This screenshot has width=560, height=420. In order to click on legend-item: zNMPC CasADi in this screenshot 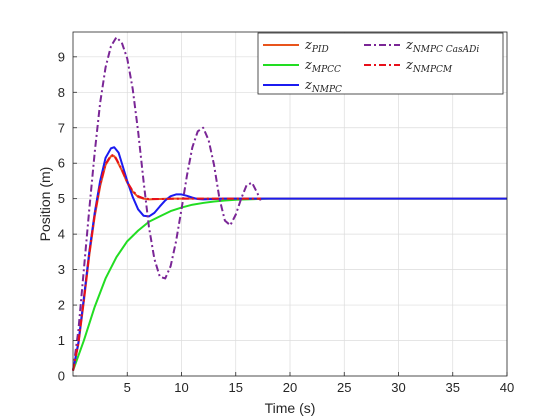, I will do `click(421, 46)`.